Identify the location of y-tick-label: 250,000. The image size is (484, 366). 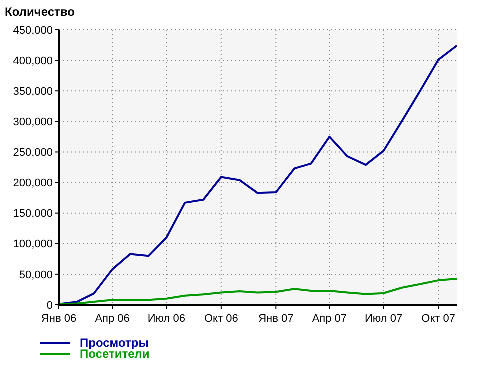
(33, 153).